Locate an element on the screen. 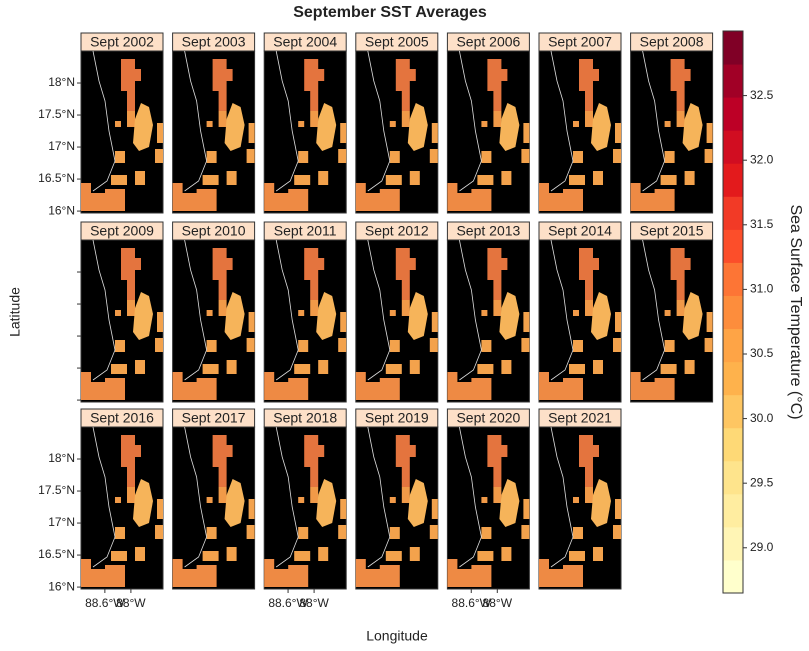 The height and width of the screenshot is (651, 809). panel-title: Sept 2004 is located at coordinates (305, 42).